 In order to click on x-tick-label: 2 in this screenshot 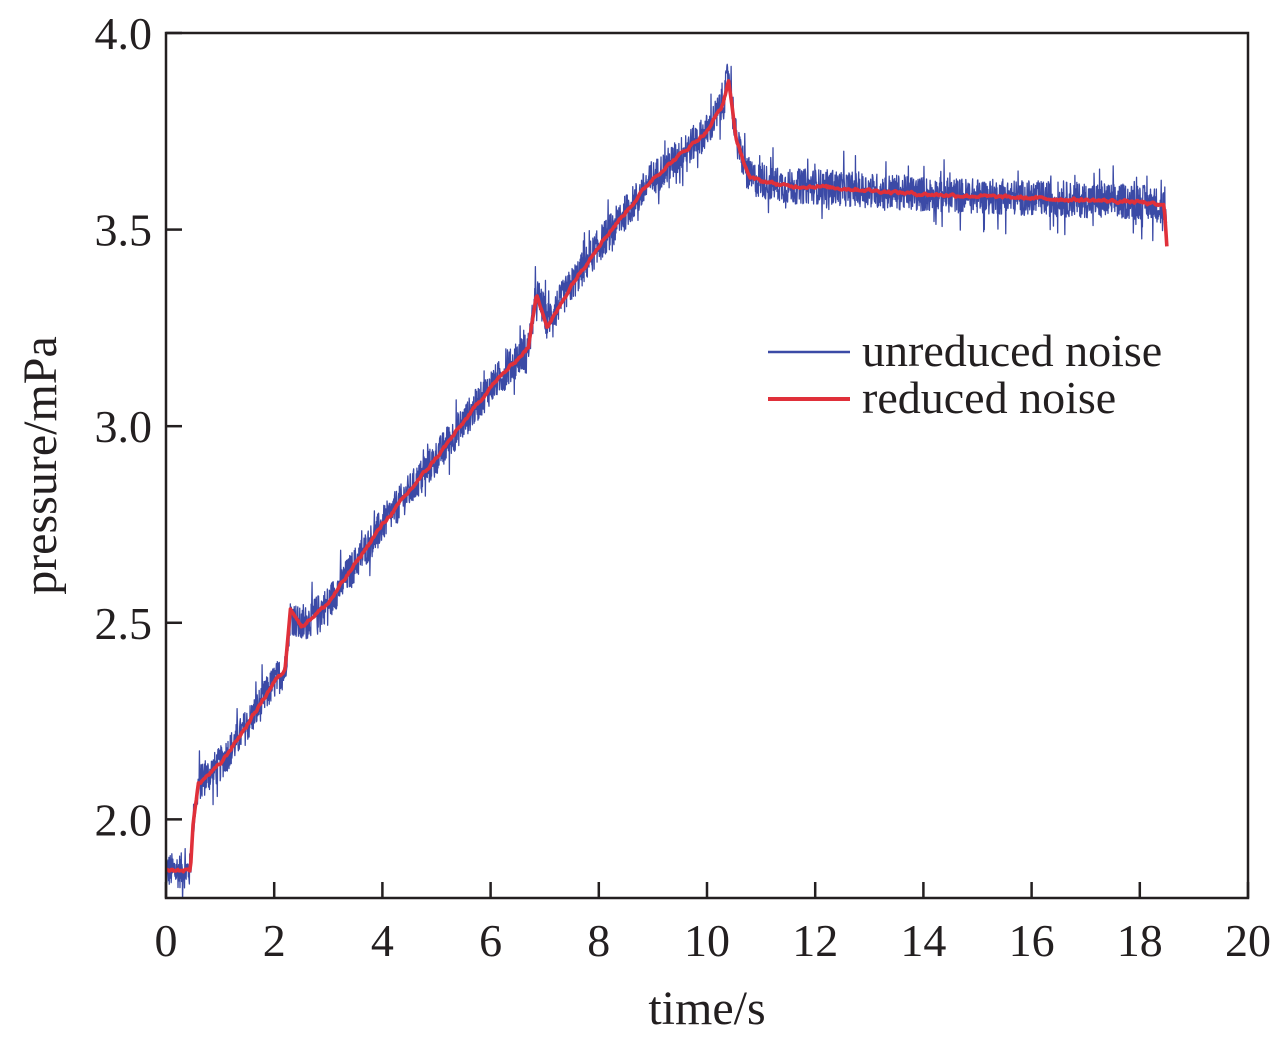, I will do `click(274, 940)`.